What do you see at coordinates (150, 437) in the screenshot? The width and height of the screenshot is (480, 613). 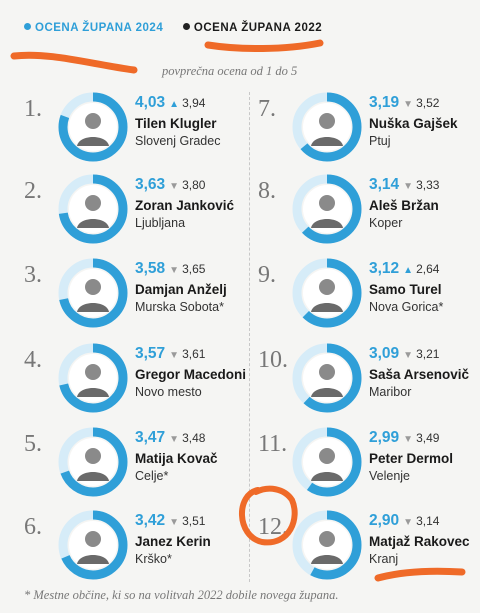 I see `score-2024: 3,47` at bounding box center [150, 437].